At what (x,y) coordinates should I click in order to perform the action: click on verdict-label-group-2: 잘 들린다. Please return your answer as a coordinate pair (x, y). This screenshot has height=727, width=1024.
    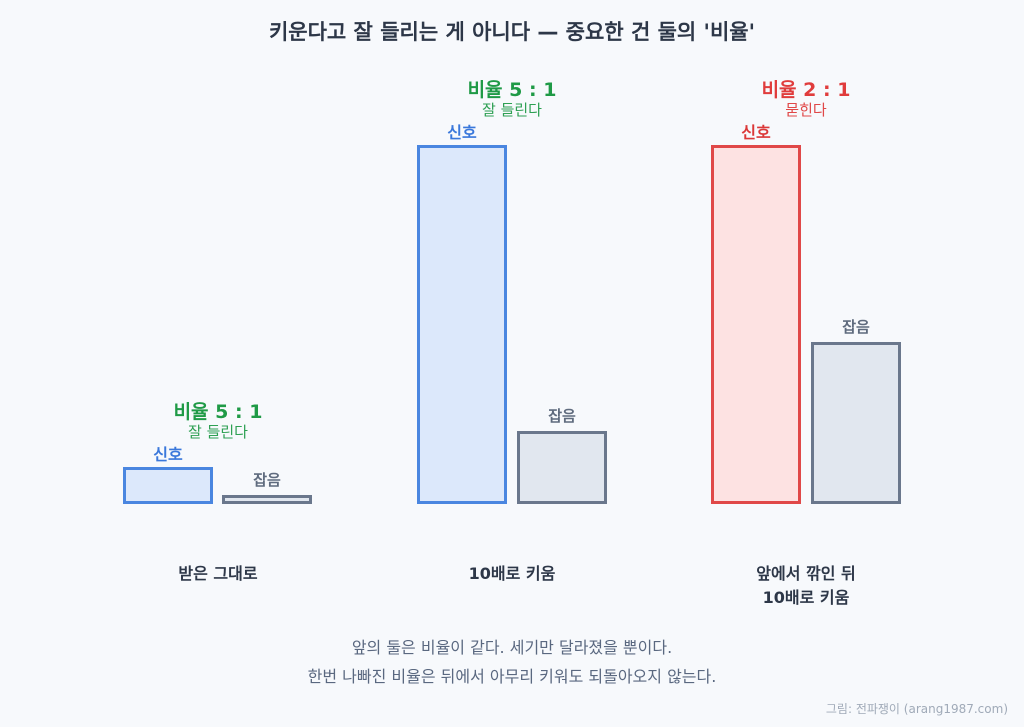
    Looking at the image, I should click on (512, 110).